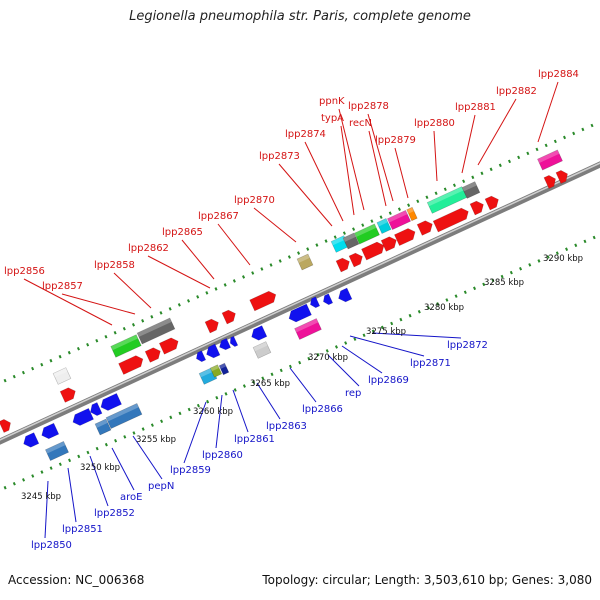 Image resolution: width=600 pixels, height=600 pixels. Describe the element at coordinates (279, 156) in the screenshot. I see `gene-label-lpp2873: lpp2873` at that location.